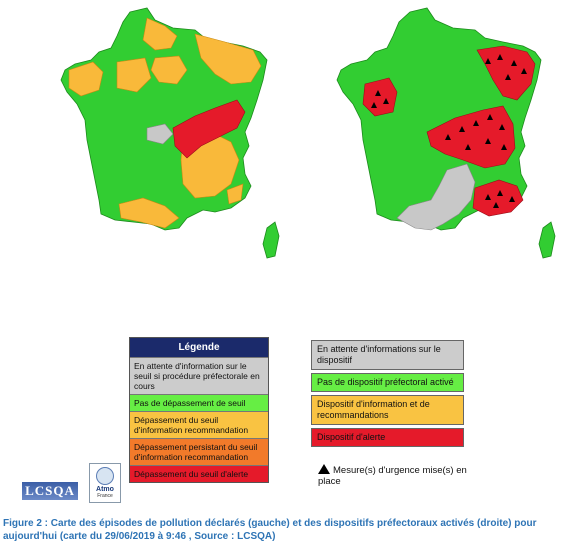 This screenshot has height=546, width=582. I want to click on urgency-label: Mesure(s) d'urgence mise(s) en place, so click(392, 476).